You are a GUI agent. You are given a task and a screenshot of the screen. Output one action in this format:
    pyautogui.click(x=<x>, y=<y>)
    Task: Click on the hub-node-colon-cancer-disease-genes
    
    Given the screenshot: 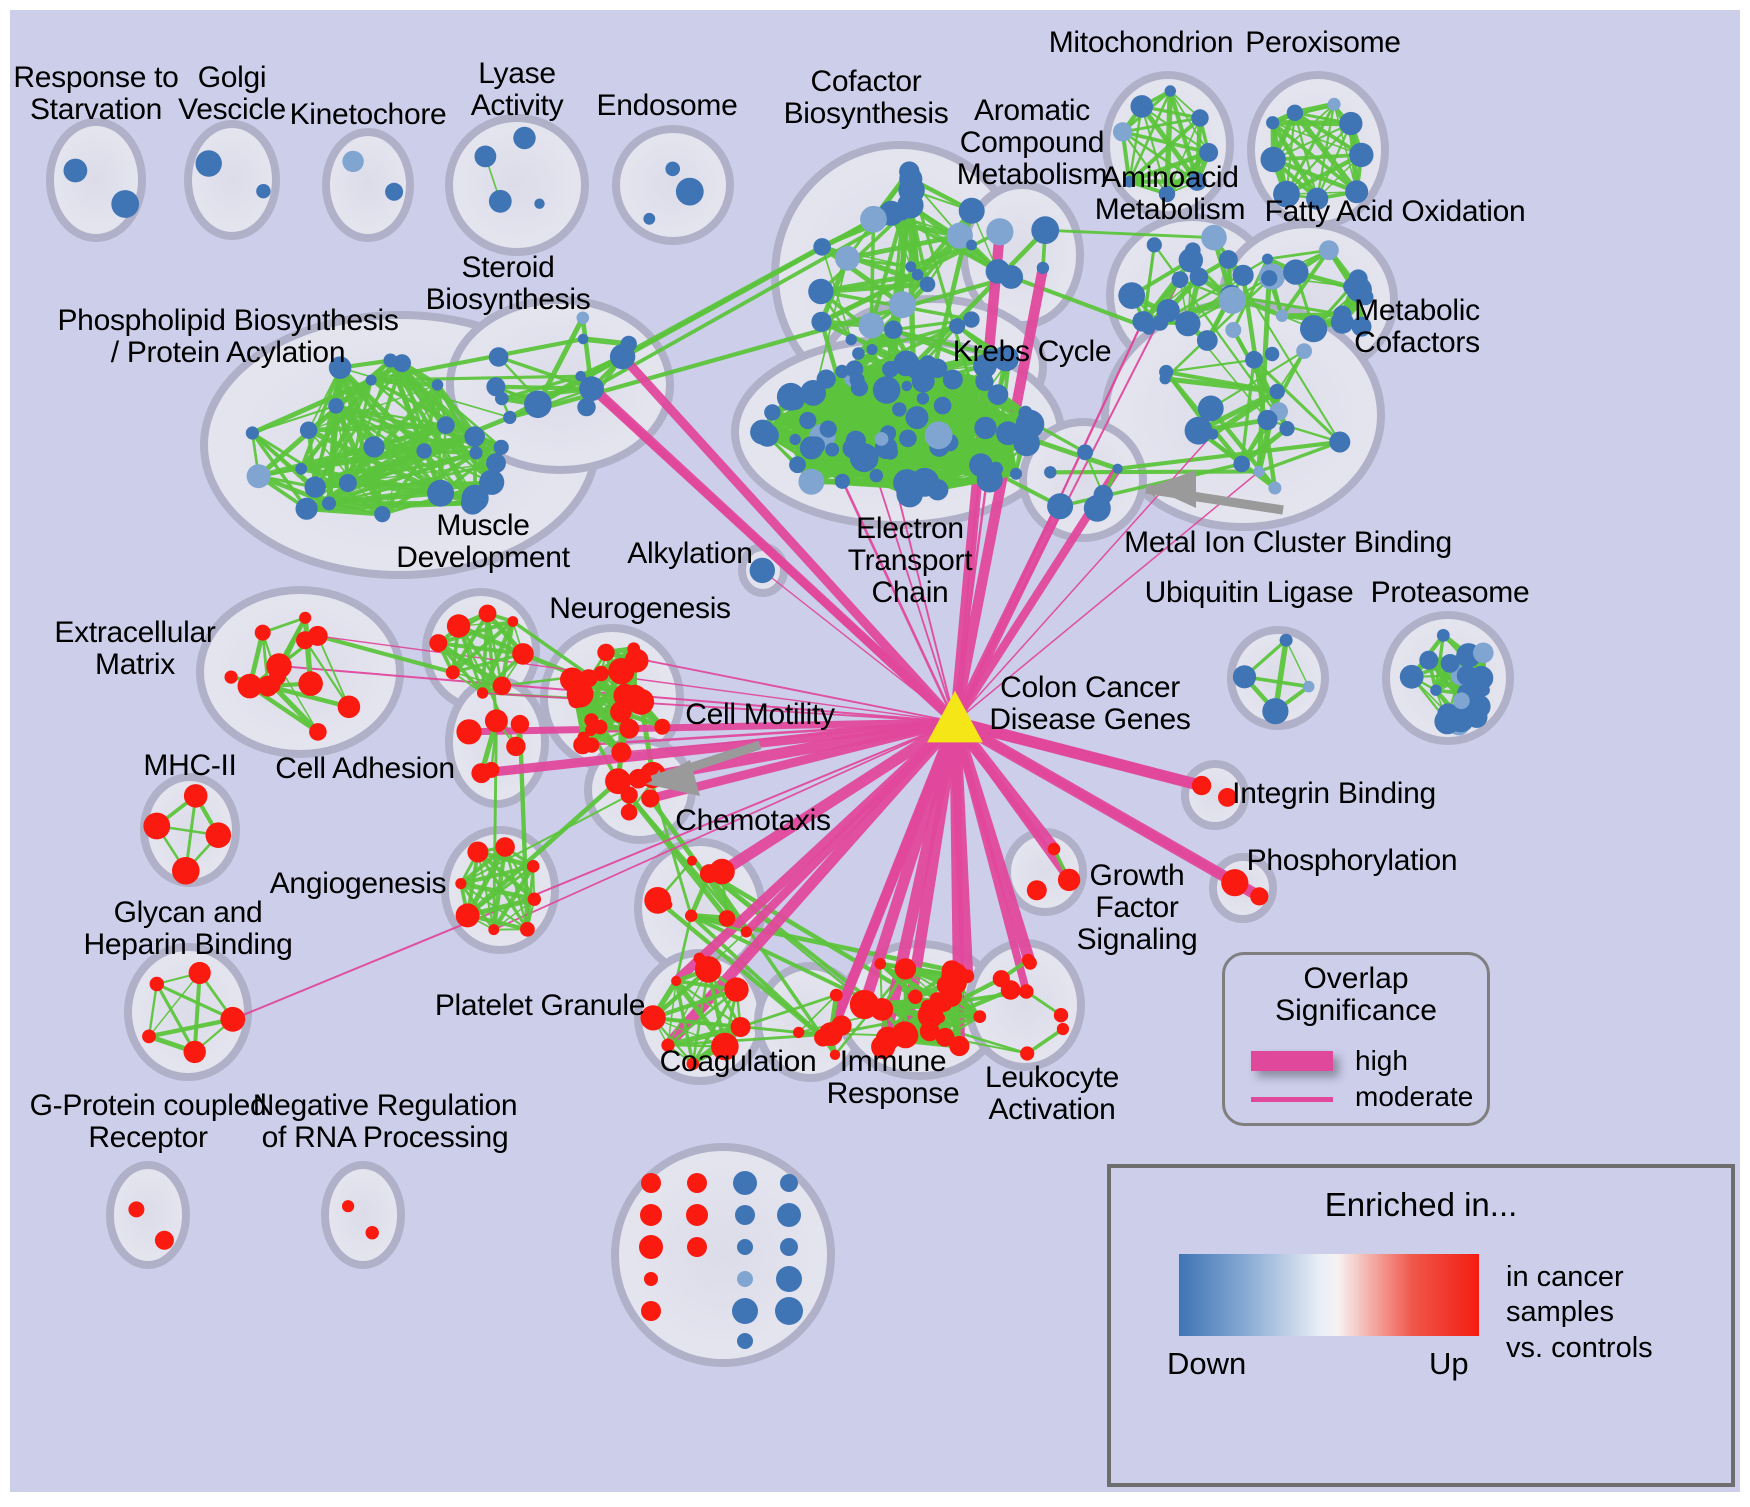 What is the action you would take?
    pyautogui.click(x=955, y=716)
    